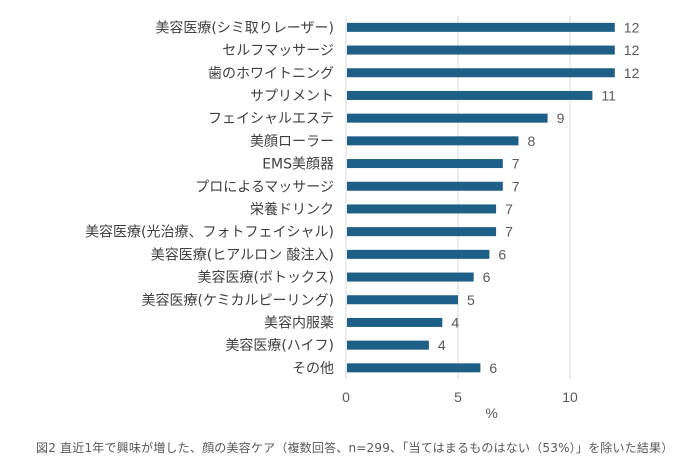 The width and height of the screenshot is (700, 463). What do you see at coordinates (279, 345) in the screenshot?
I see `category-label: 美容医療(ハイフ)` at bounding box center [279, 345].